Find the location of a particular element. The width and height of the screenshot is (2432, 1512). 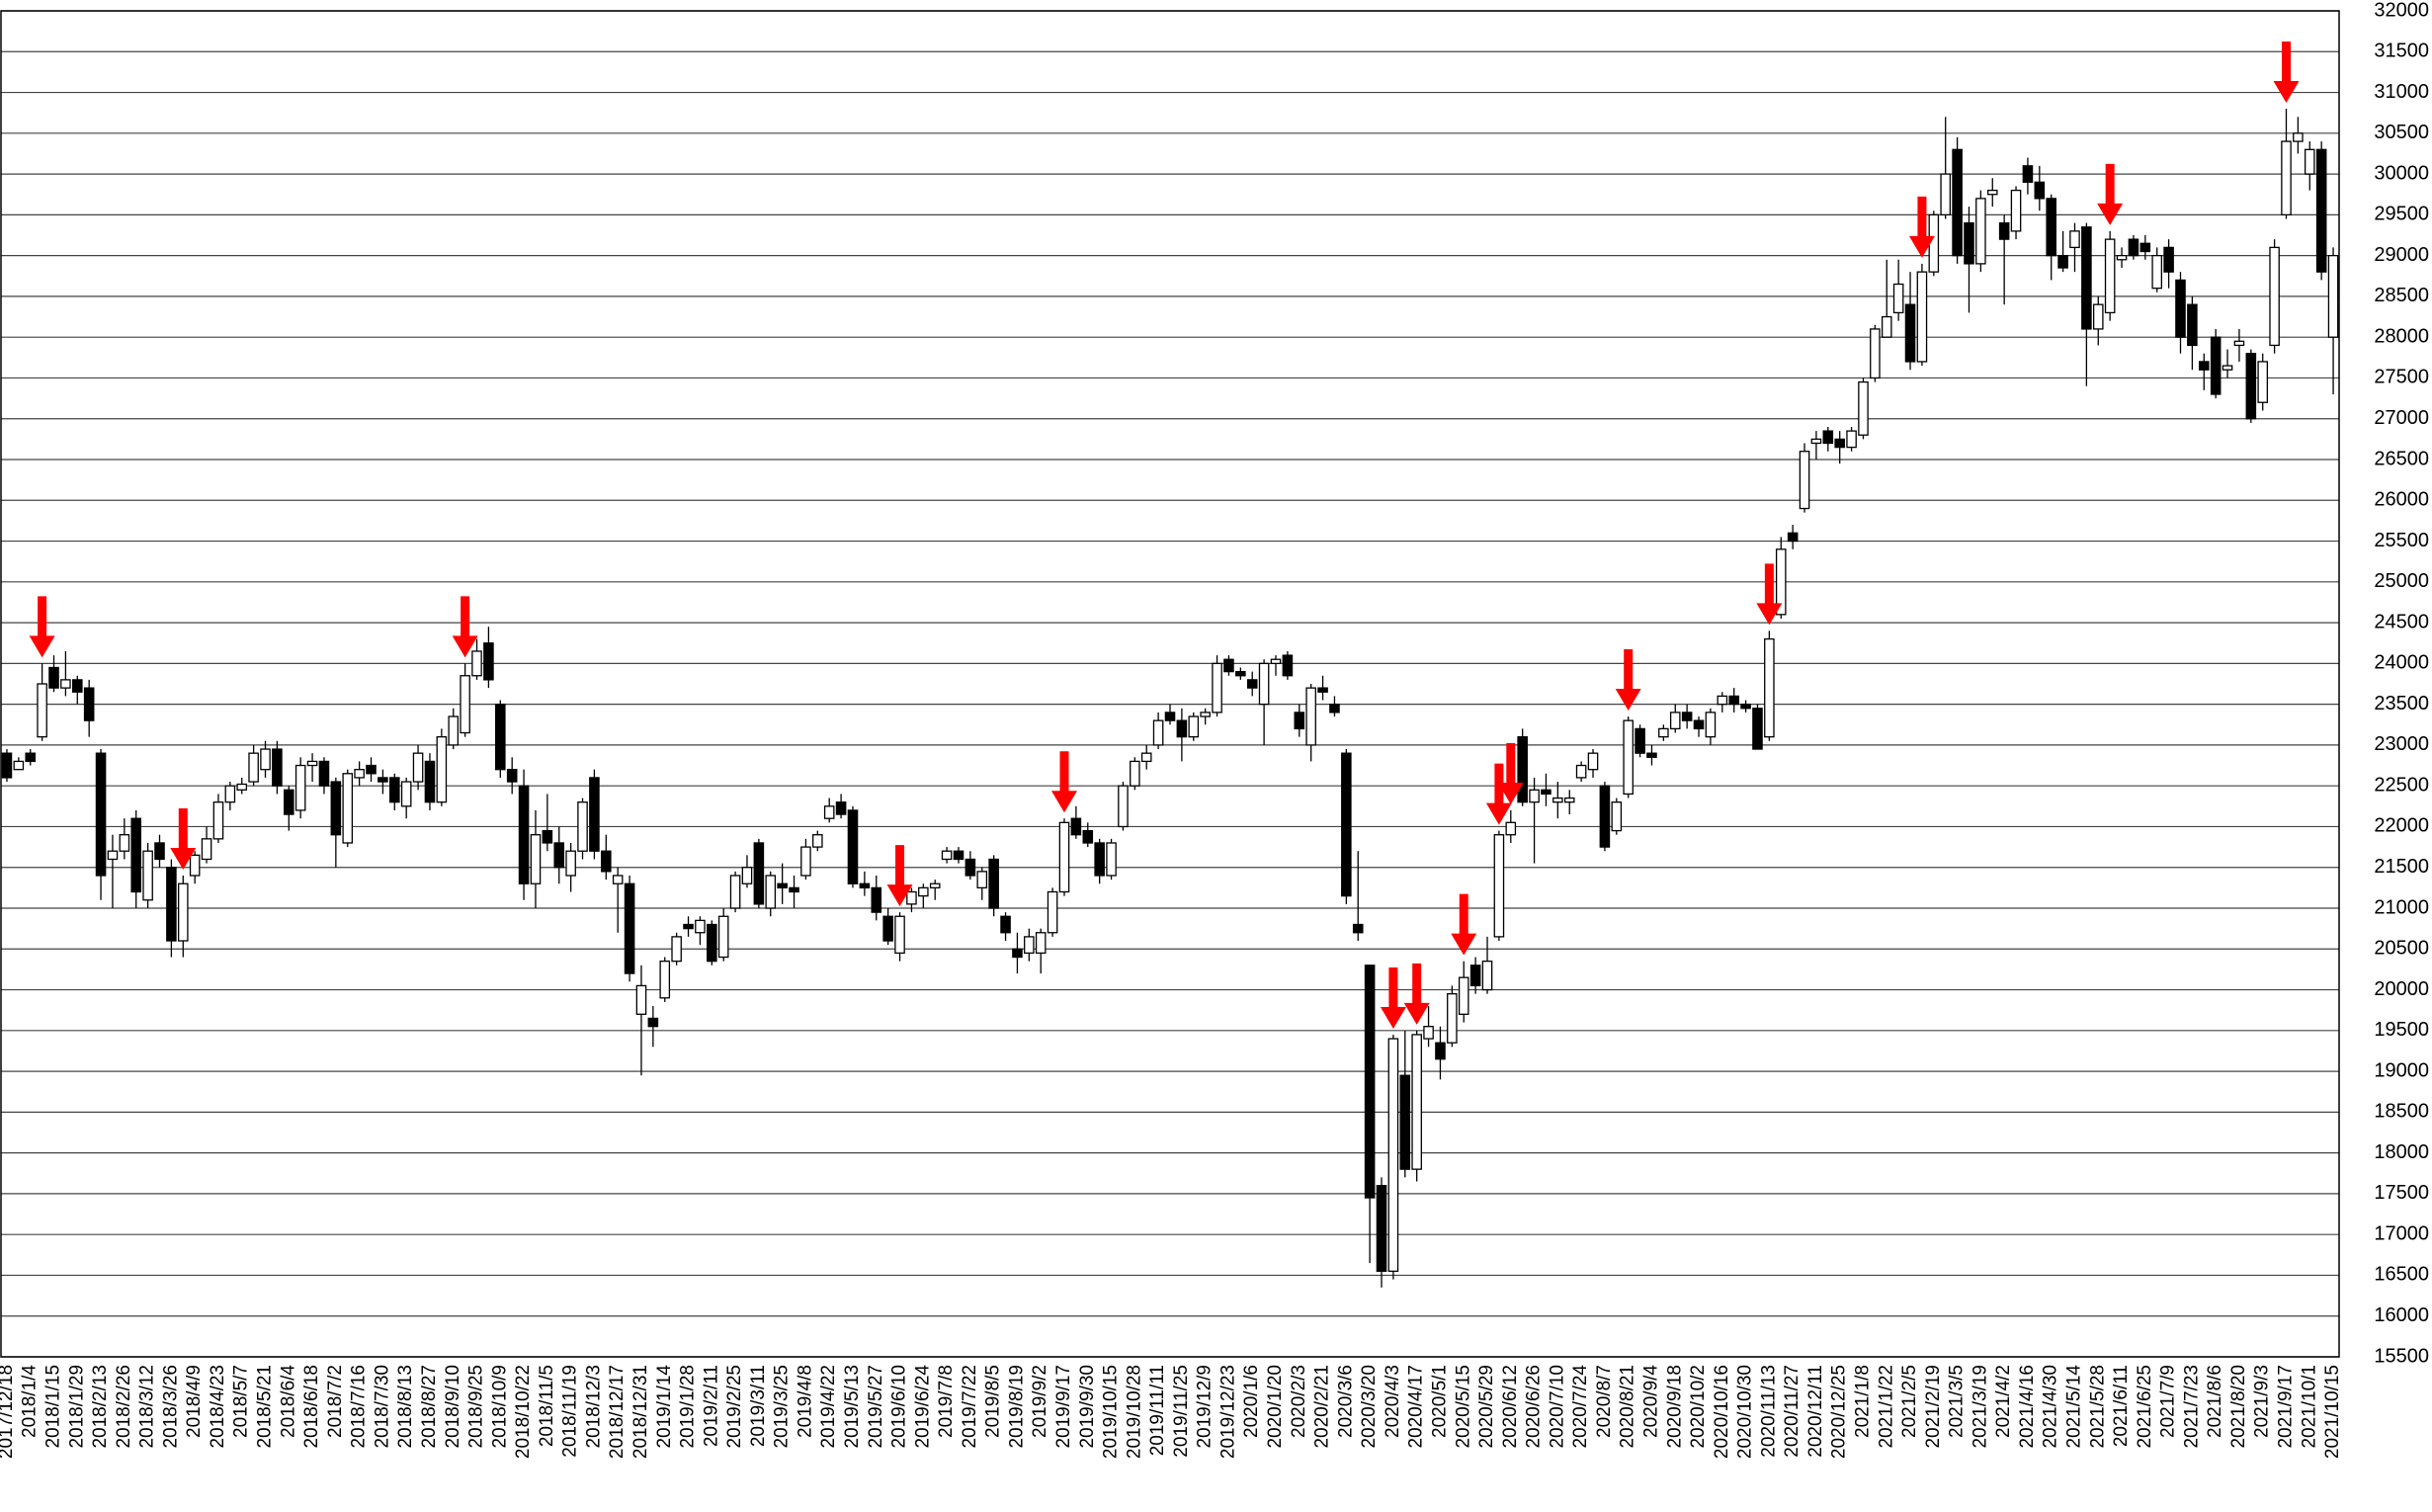

x-tick-label: 2019/3/11 is located at coordinates (758, 1406).